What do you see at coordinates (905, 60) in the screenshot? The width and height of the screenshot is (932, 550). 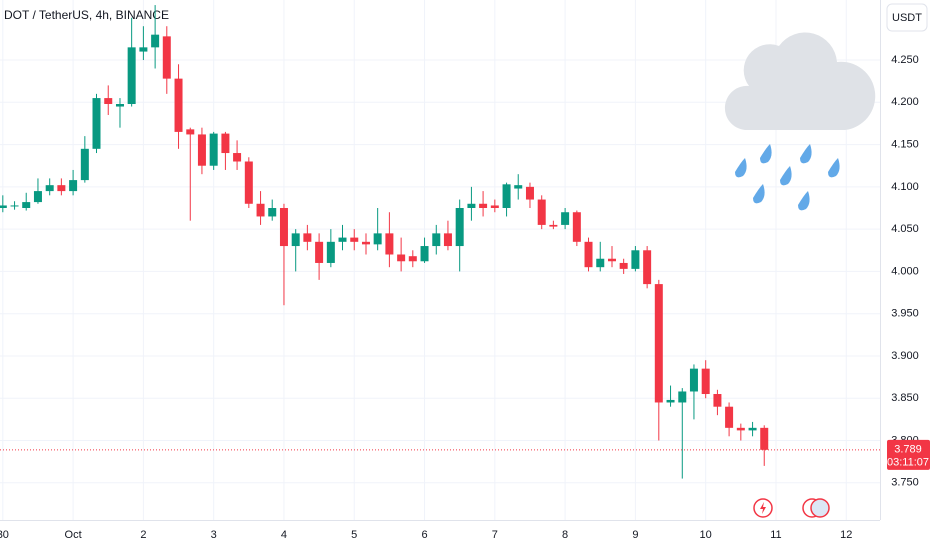 I see `y-tick-label: 4.250` at bounding box center [905, 60].